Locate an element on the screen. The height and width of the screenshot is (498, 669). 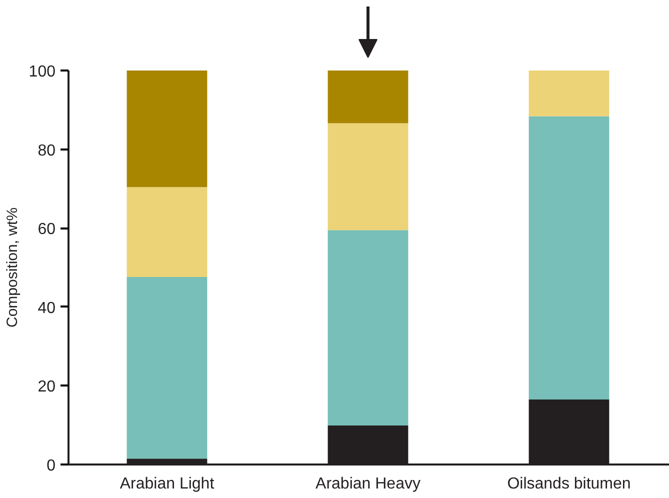
x-tick-label: Oilsands bitumen is located at coordinates (569, 484).